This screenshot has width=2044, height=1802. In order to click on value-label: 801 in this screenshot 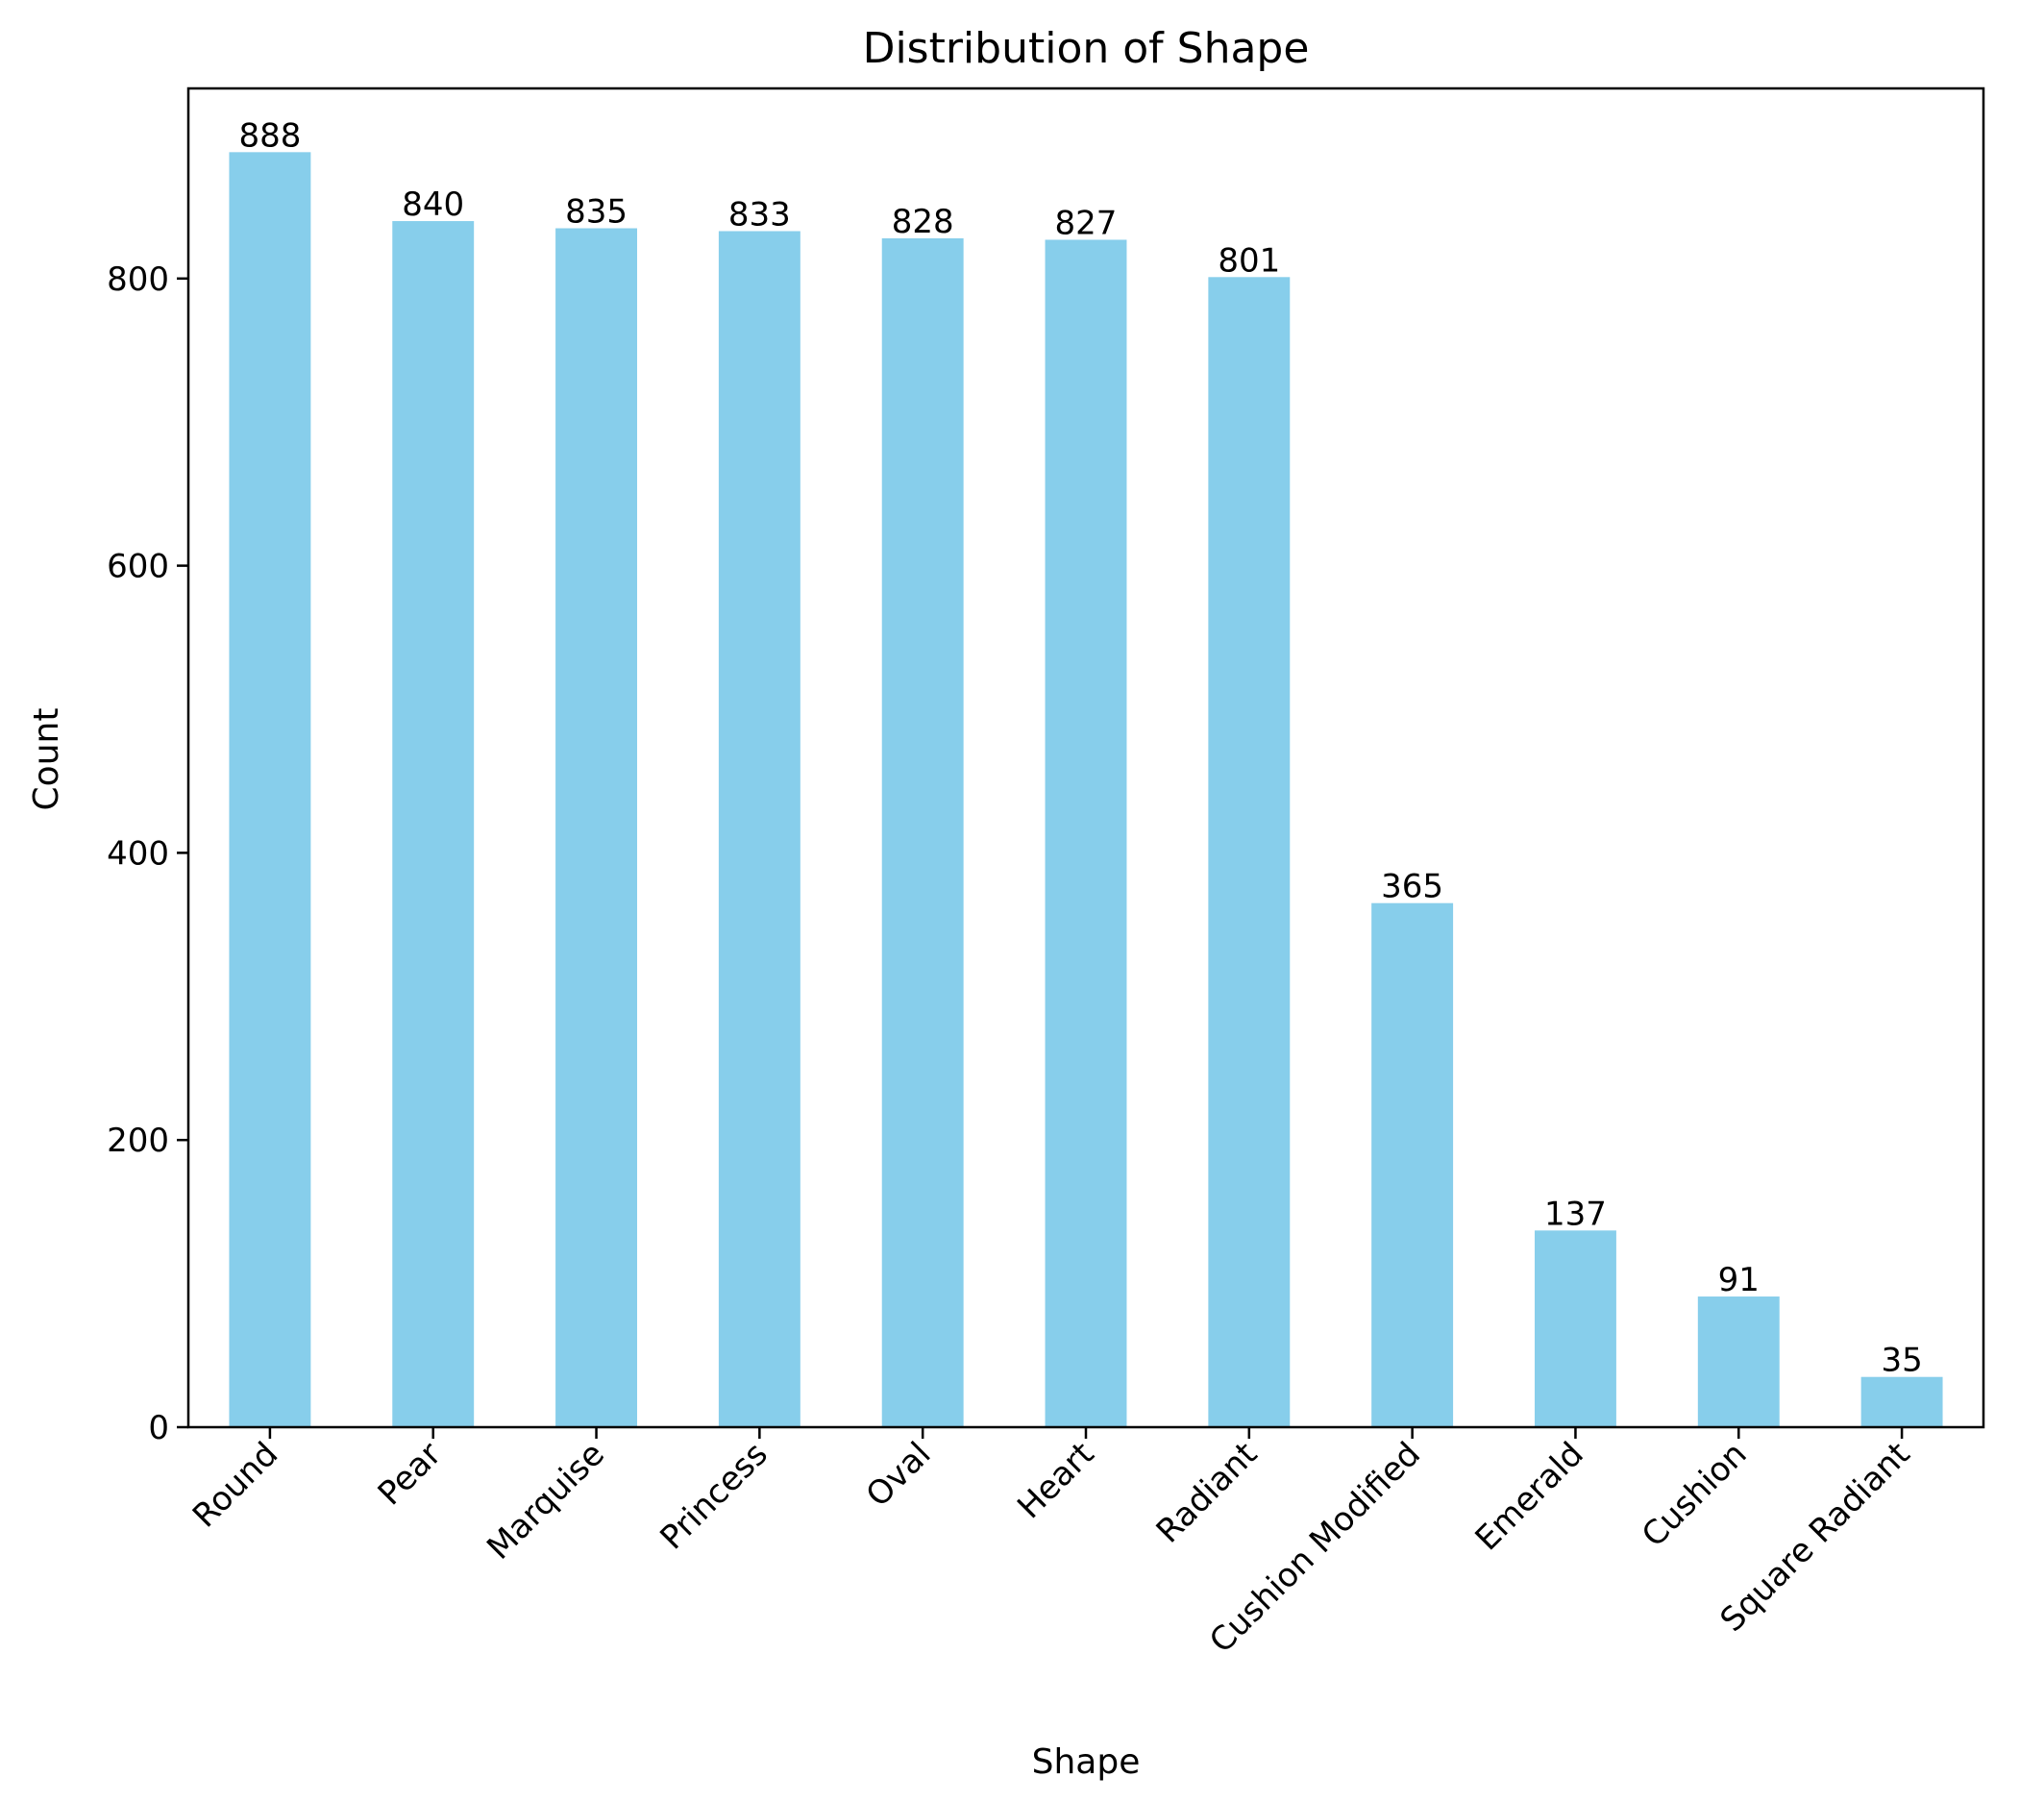, I will do `click(1249, 260)`.